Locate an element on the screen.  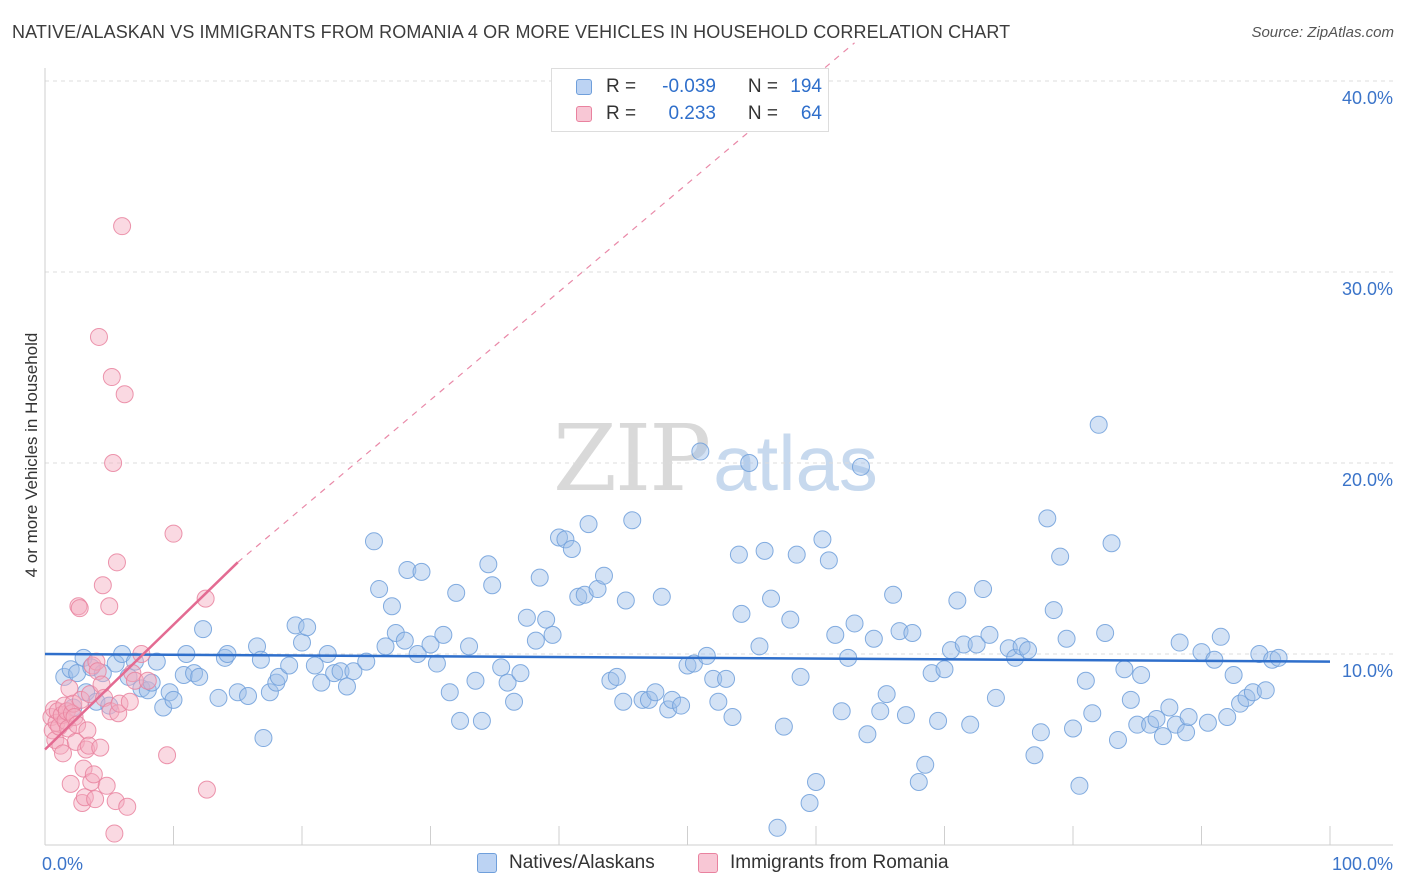
y-tick-label: 10.0% is located at coordinates (1367, 671).